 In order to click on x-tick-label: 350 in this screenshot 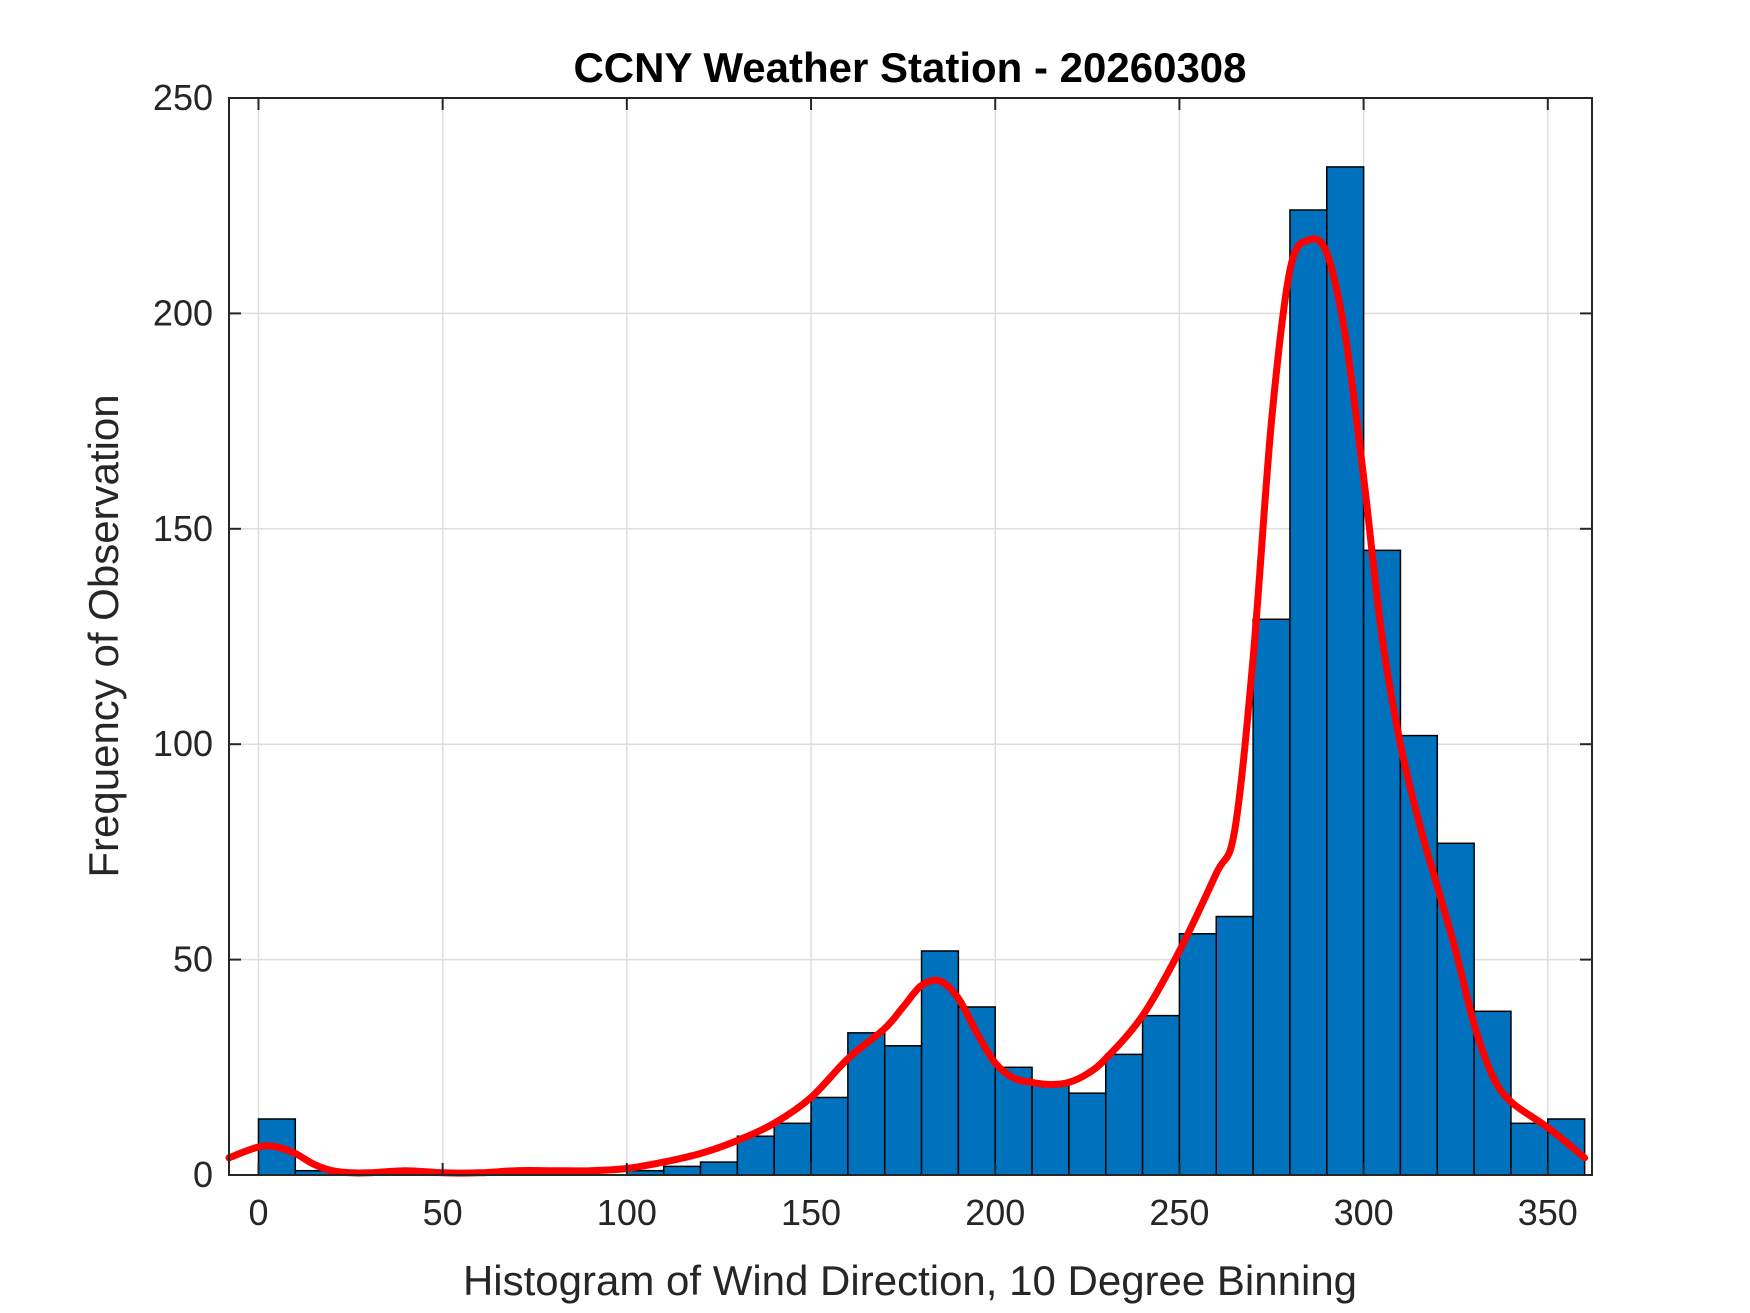, I will do `click(1548, 1212)`.